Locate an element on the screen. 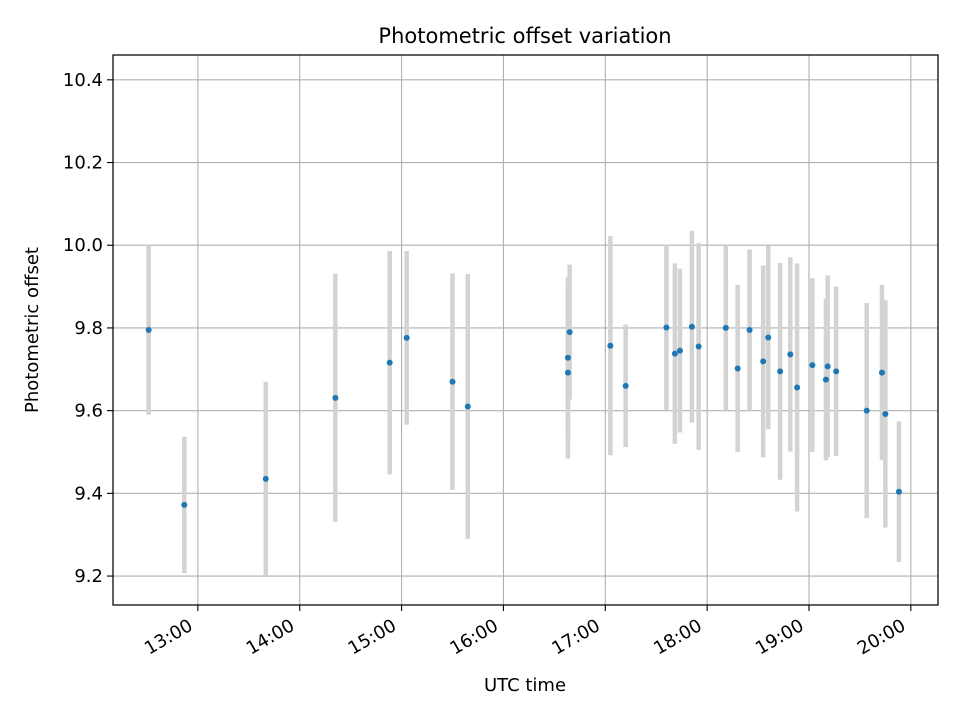 The width and height of the screenshot is (960, 720). y-tick-label: 10.0 is located at coordinates (83, 245).